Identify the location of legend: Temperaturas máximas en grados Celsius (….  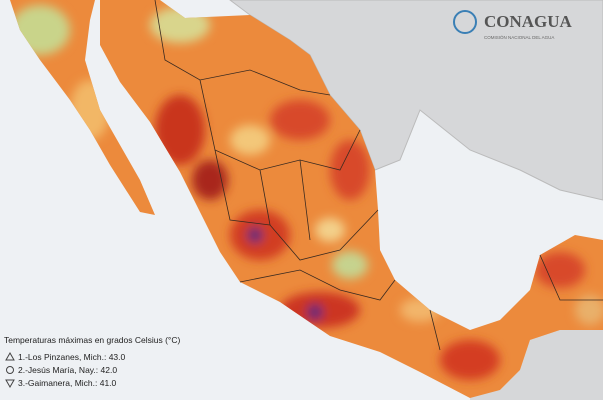
(92, 362).